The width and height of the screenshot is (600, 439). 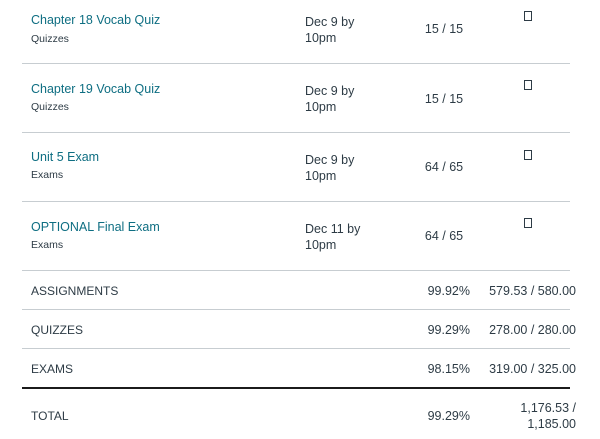 What do you see at coordinates (296, 167) in the screenshot?
I see `assignment-row: Unit 5 Exam Exams Dec 9 by 10pm 64 / 65` at bounding box center [296, 167].